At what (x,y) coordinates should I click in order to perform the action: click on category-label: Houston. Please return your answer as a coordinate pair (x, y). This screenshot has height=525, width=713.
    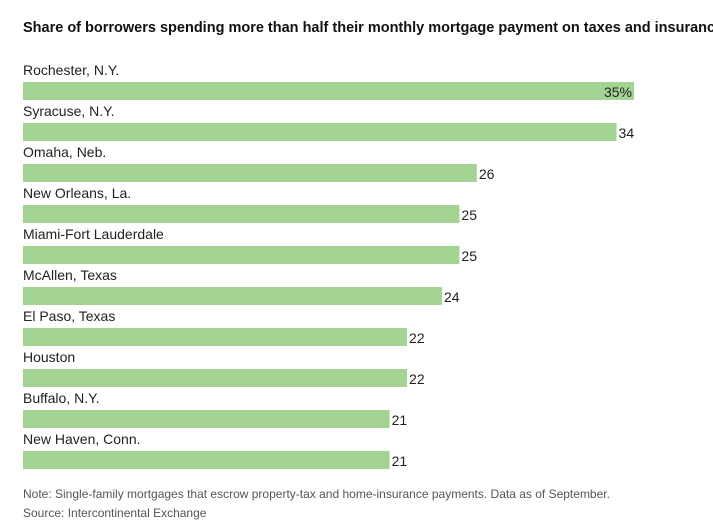
    Looking at the image, I should click on (49, 357).